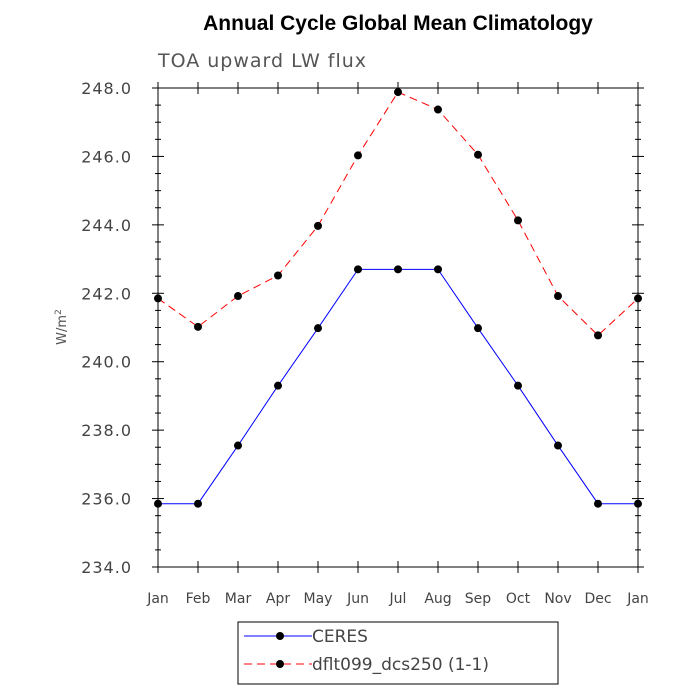 Image resolution: width=700 pixels, height=700 pixels. I want to click on y-tick-label: 248.0, so click(106, 88).